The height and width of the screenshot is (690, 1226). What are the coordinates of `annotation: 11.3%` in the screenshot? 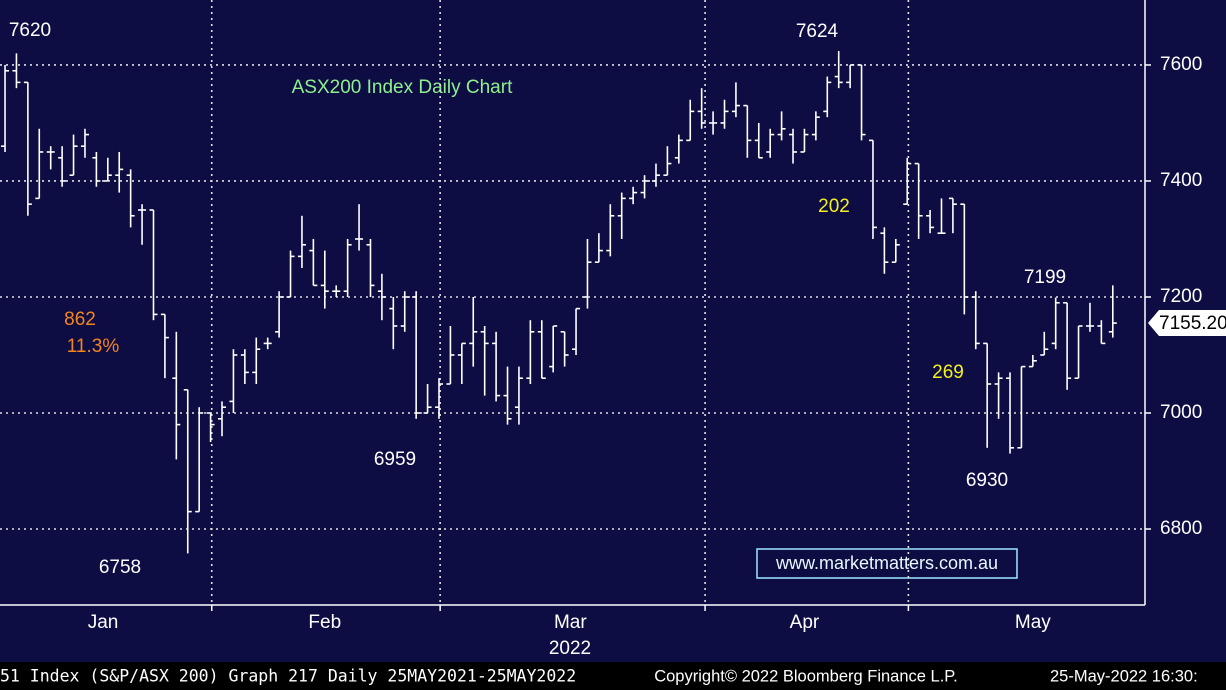 It's located at (93, 346).